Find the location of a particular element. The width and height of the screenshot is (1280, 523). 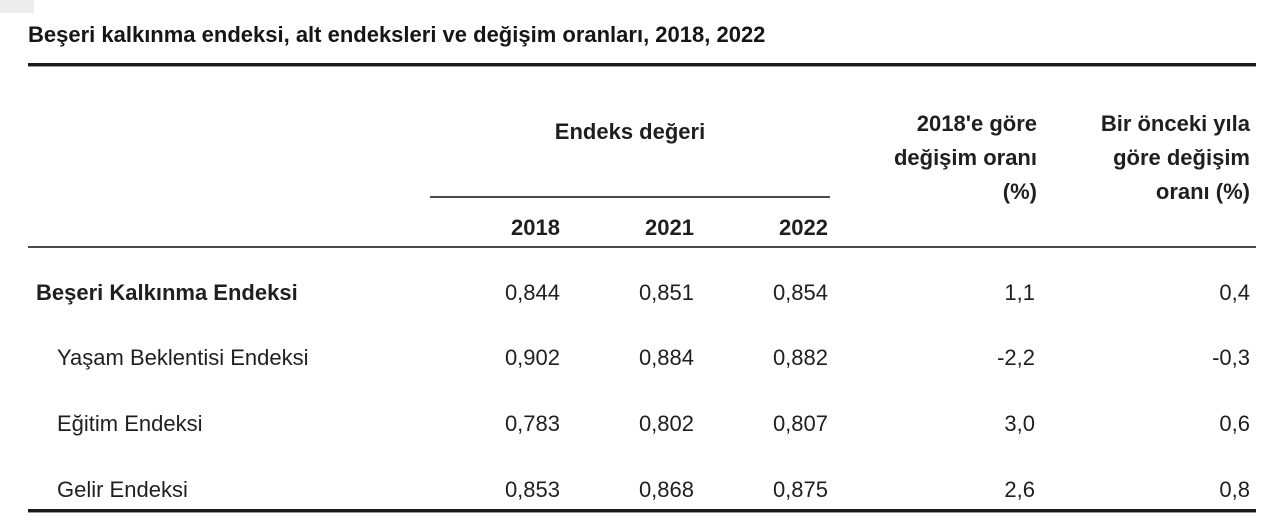

row-label-yasam-beklentisi-endeksi: Yaşam Beklentisi Endeksi is located at coordinates (183, 357).